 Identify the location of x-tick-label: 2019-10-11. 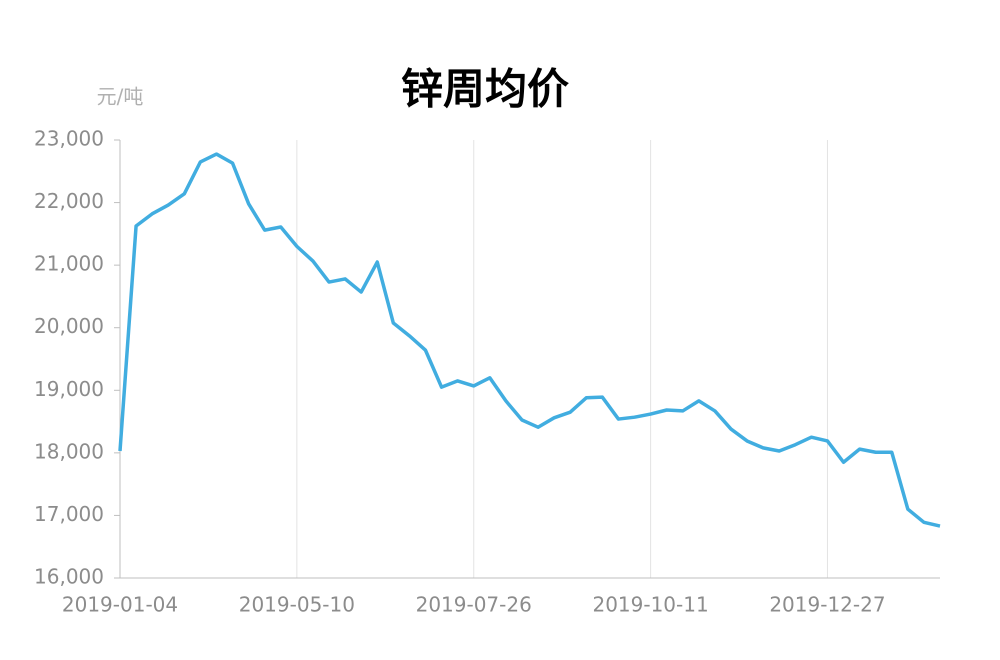
(650, 605).